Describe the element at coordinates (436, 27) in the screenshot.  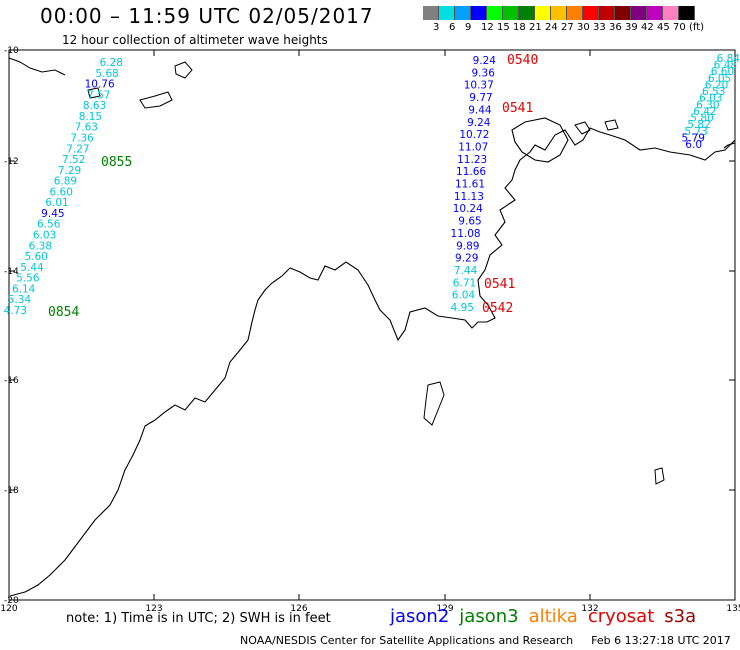
I see `legend-label: 3` at that location.